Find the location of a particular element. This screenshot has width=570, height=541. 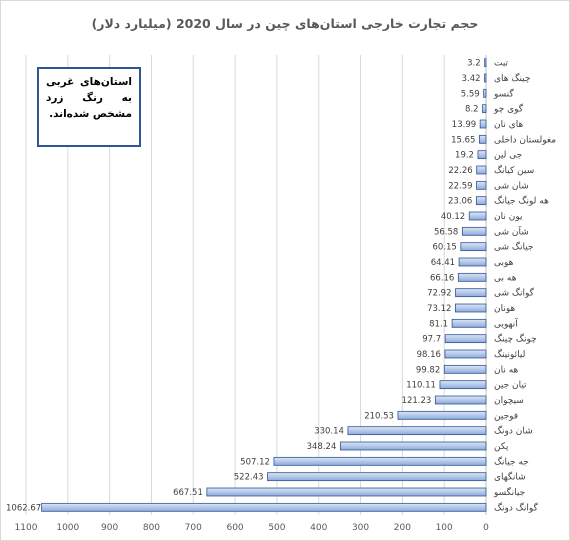

bar-value-label: 23.06 is located at coordinates (460, 202).